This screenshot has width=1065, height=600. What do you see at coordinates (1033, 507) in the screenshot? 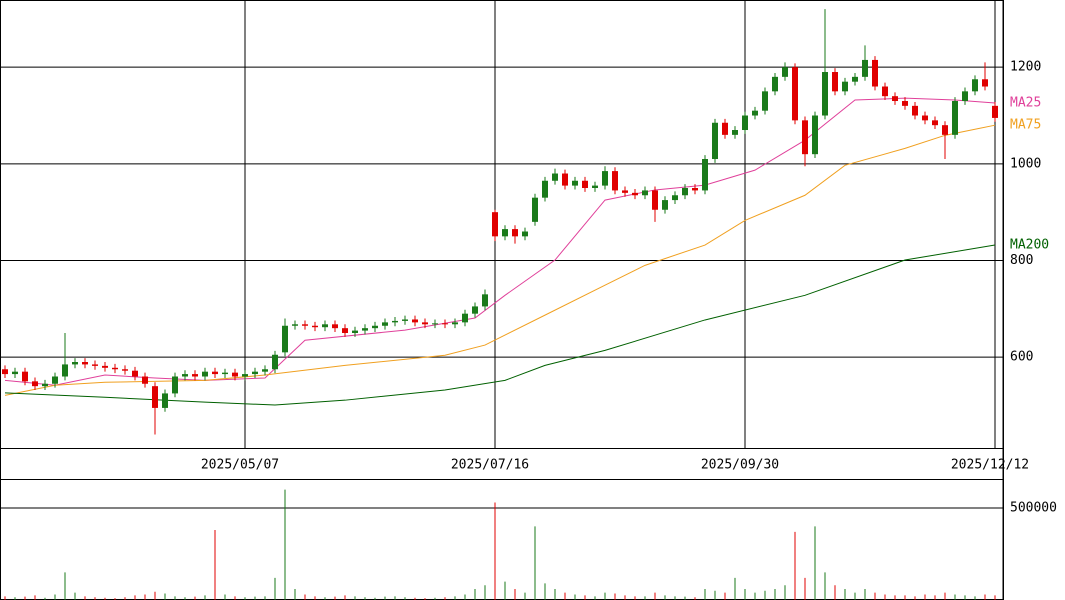
I see `y-tick-label: 500000` at bounding box center [1033, 507].